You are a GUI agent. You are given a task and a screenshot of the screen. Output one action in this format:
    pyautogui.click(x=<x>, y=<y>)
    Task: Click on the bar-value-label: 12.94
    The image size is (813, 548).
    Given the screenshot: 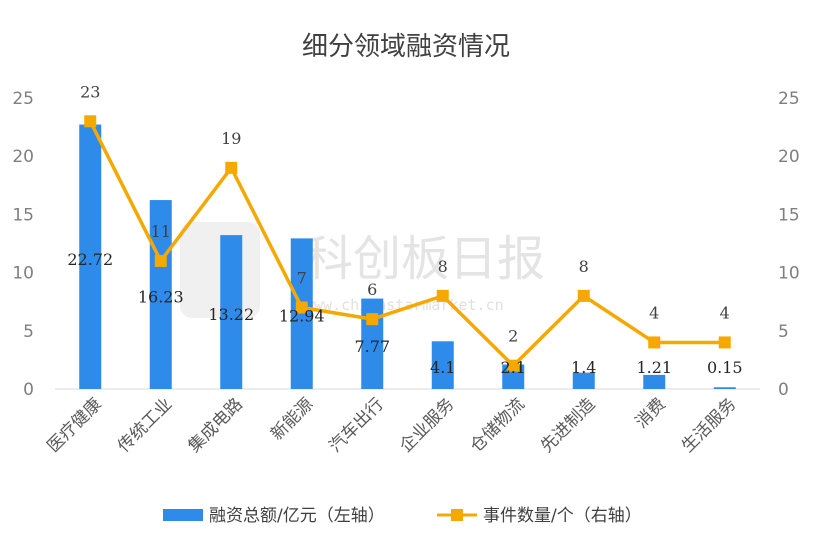 What is the action you would take?
    pyautogui.click(x=302, y=316)
    